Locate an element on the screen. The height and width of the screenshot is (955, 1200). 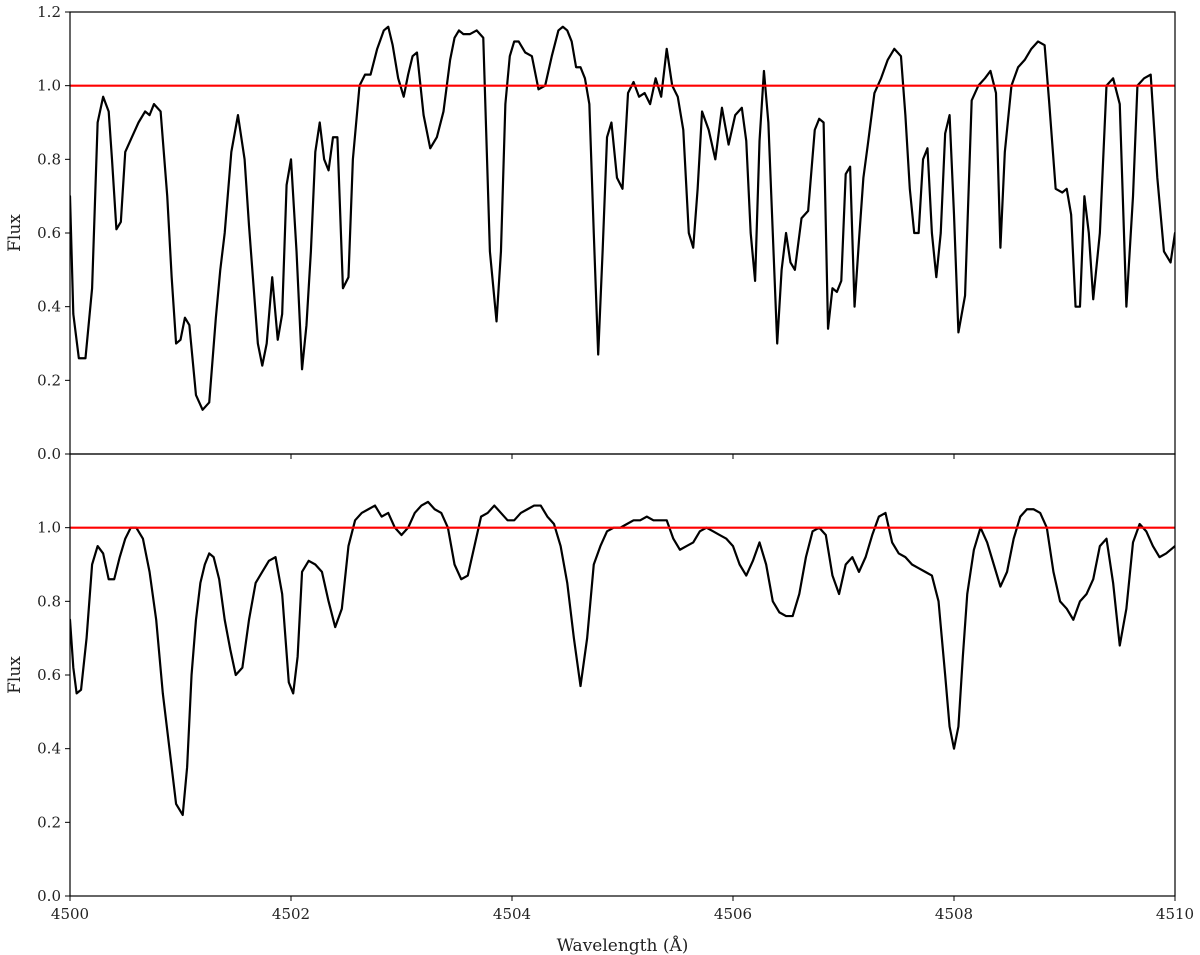
y-tick-label-top: 0.2 is located at coordinates (49, 380).